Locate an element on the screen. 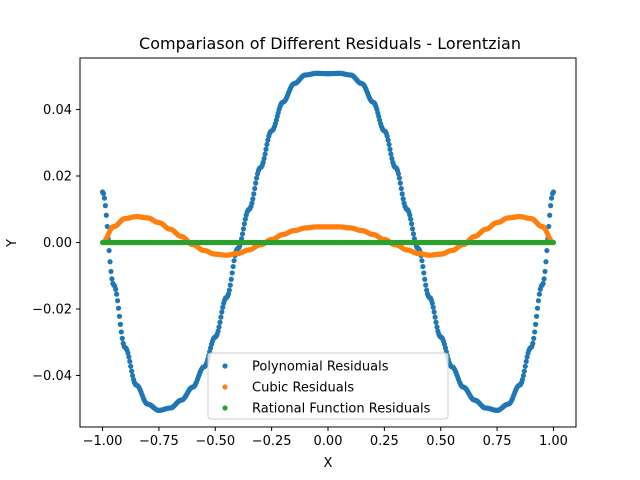 The width and height of the screenshot is (640, 480). x-tick-label: −0.50 is located at coordinates (215, 441).